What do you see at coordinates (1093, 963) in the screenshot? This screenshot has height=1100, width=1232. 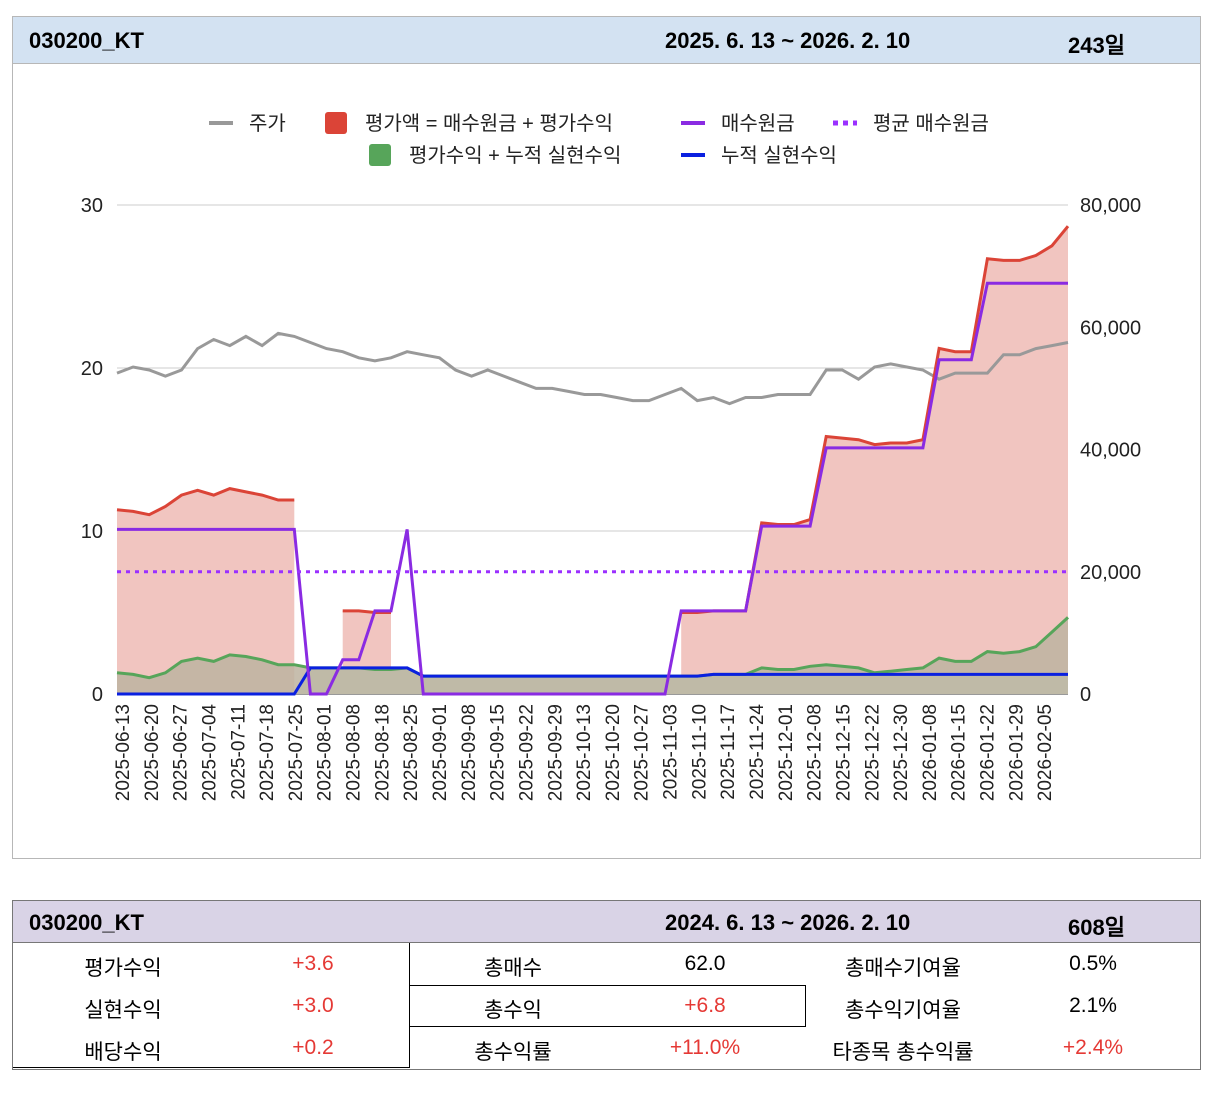 I see `value-buy-contribution: 0.5%` at bounding box center [1093, 963].